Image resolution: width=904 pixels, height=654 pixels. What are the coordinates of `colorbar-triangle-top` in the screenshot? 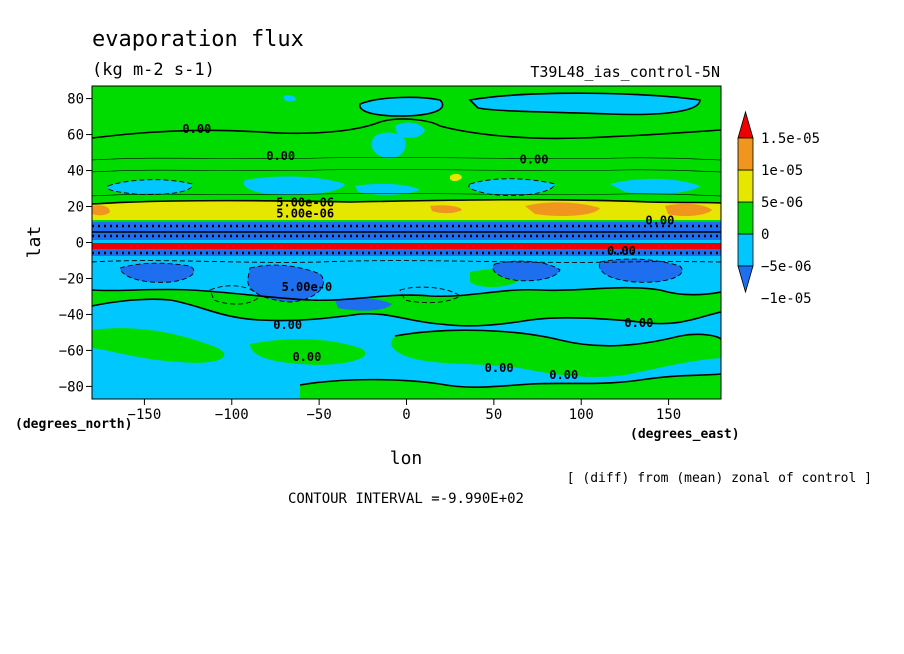 It's located at (745, 124).